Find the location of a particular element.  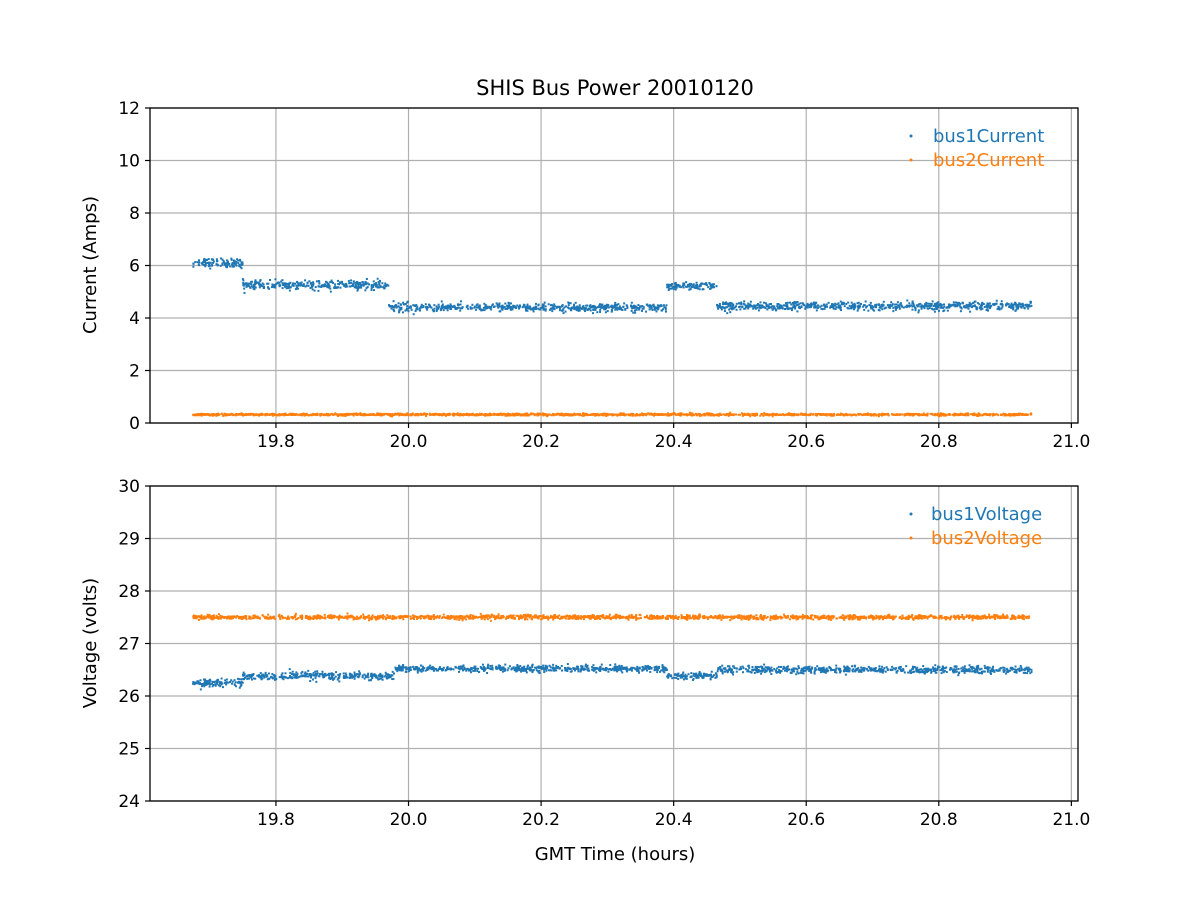

y-tick-label: 10 is located at coordinates (129, 162).